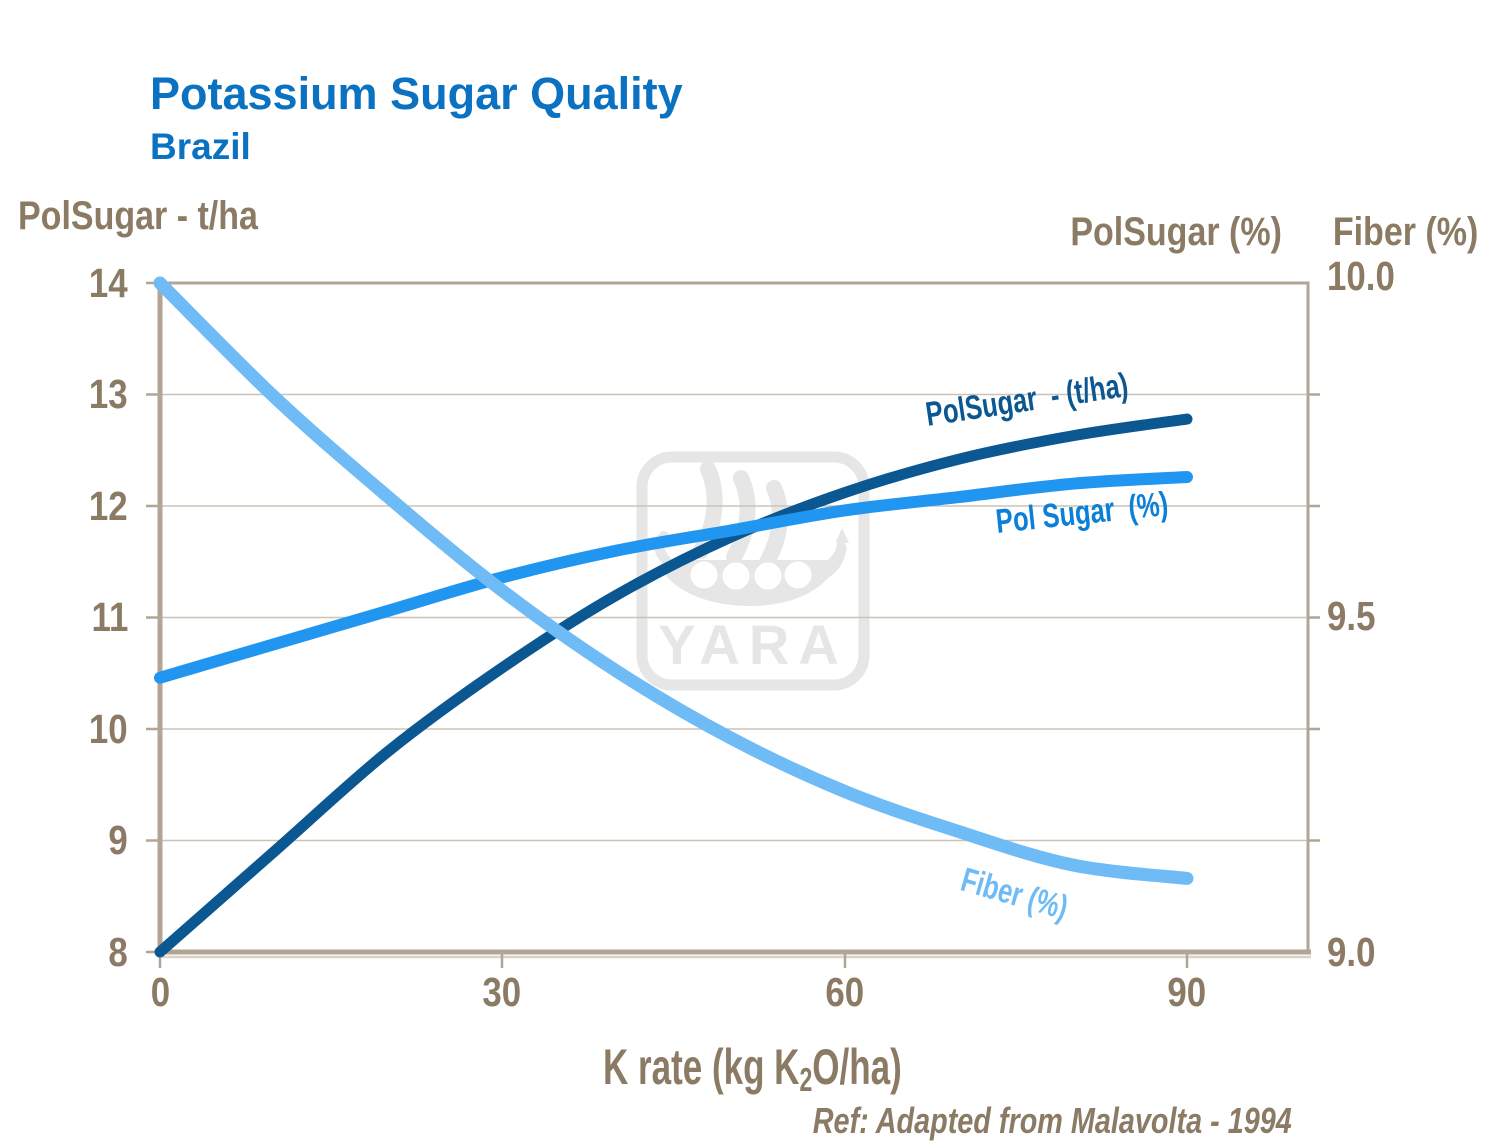  Describe the element at coordinates (753, 644) in the screenshot. I see `yara-watermark-text: YARA` at that location.